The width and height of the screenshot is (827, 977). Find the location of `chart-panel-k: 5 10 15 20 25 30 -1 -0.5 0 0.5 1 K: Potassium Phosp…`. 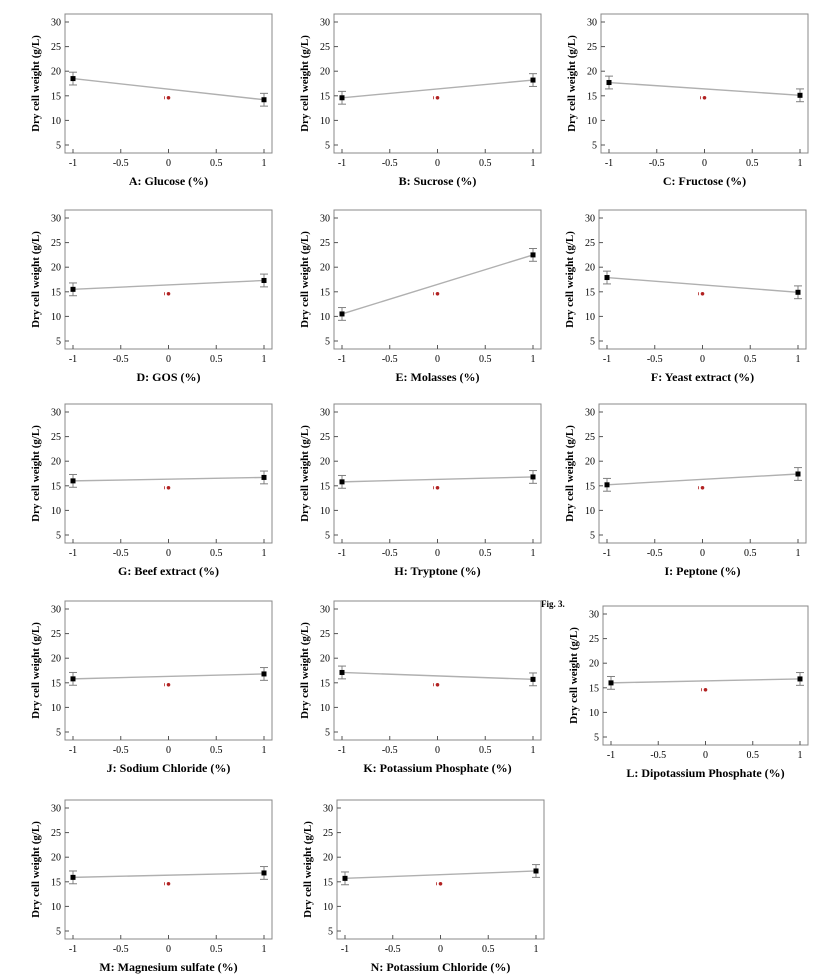

chart-panel-k: 5 10 15 20 25 30 -1 -0.5 0 0.5 1 K: Potassium Phosp… is located at coordinates (420, 687).